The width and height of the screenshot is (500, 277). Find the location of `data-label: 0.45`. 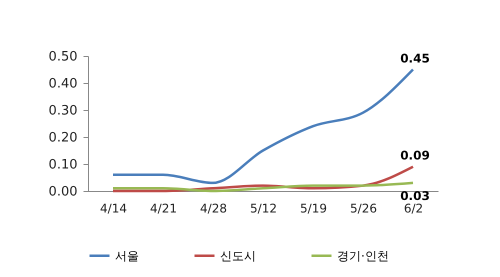

data-label: 0.45 is located at coordinates (415, 59).